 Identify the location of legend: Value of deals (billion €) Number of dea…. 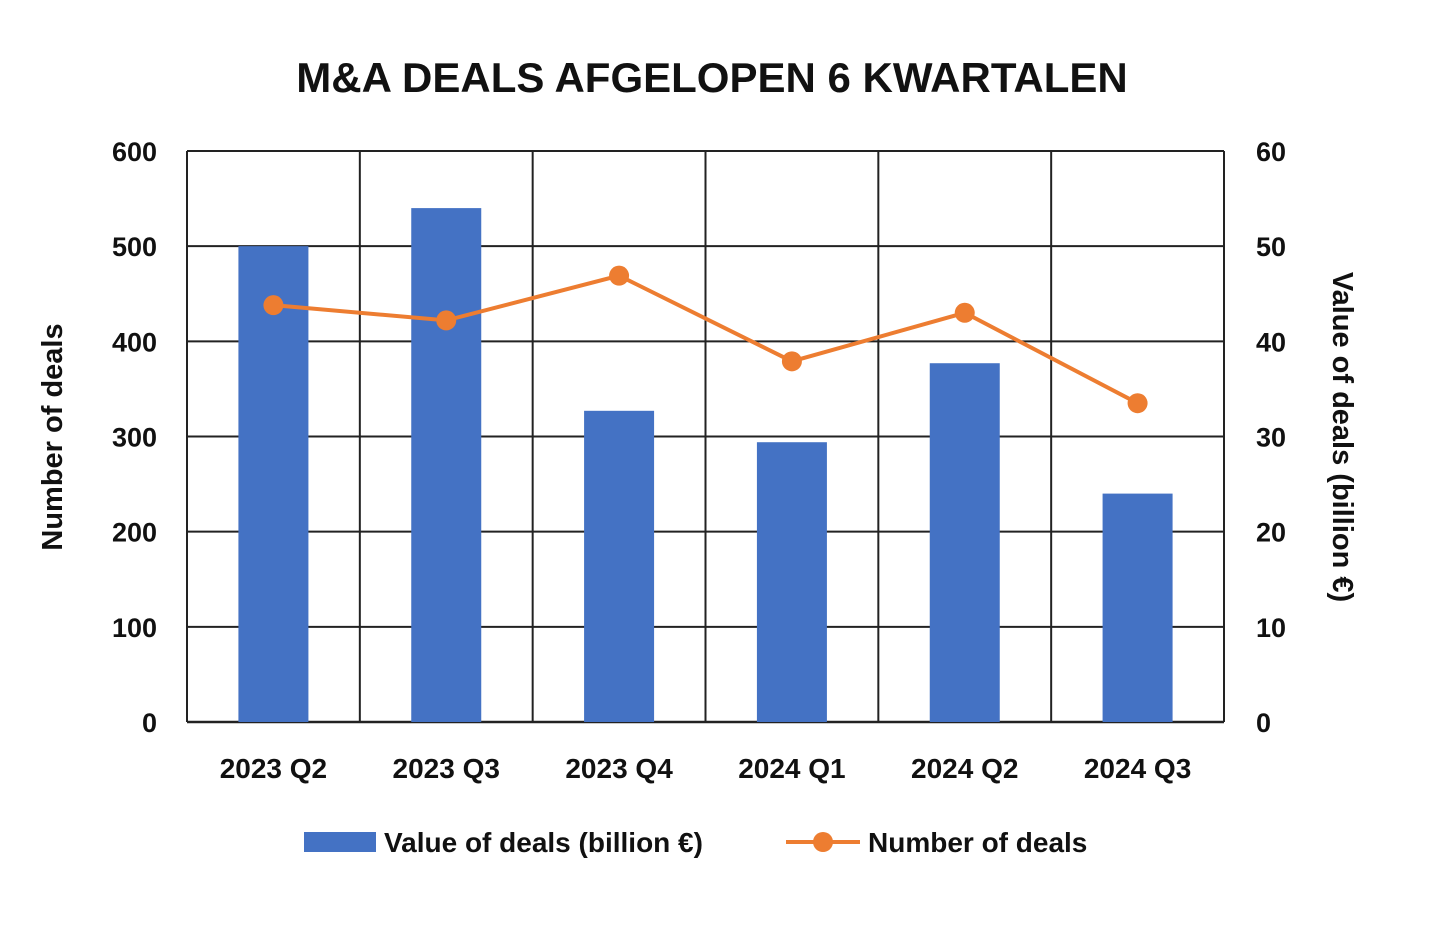
(695, 842).